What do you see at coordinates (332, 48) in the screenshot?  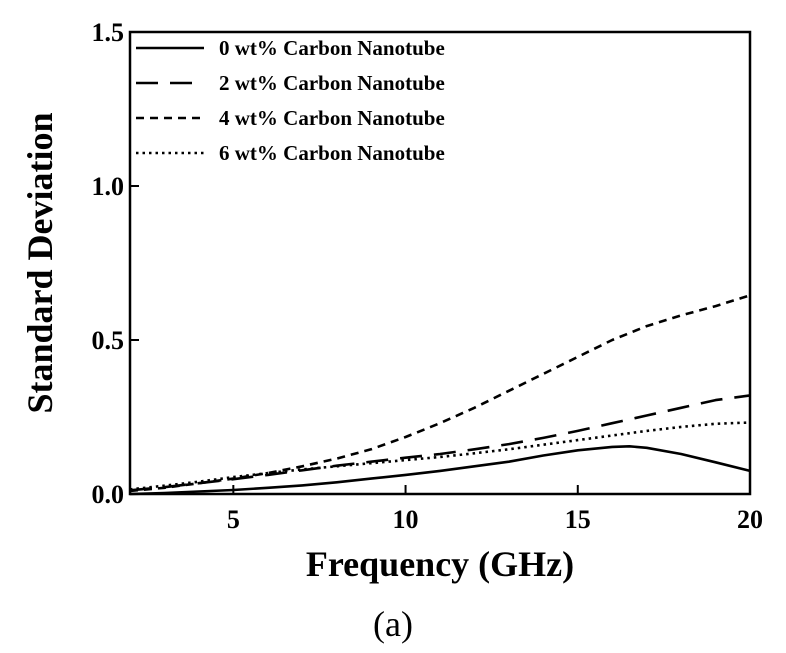 I see `legend-label-0: 0 wt% Carbon Nanotube` at bounding box center [332, 48].